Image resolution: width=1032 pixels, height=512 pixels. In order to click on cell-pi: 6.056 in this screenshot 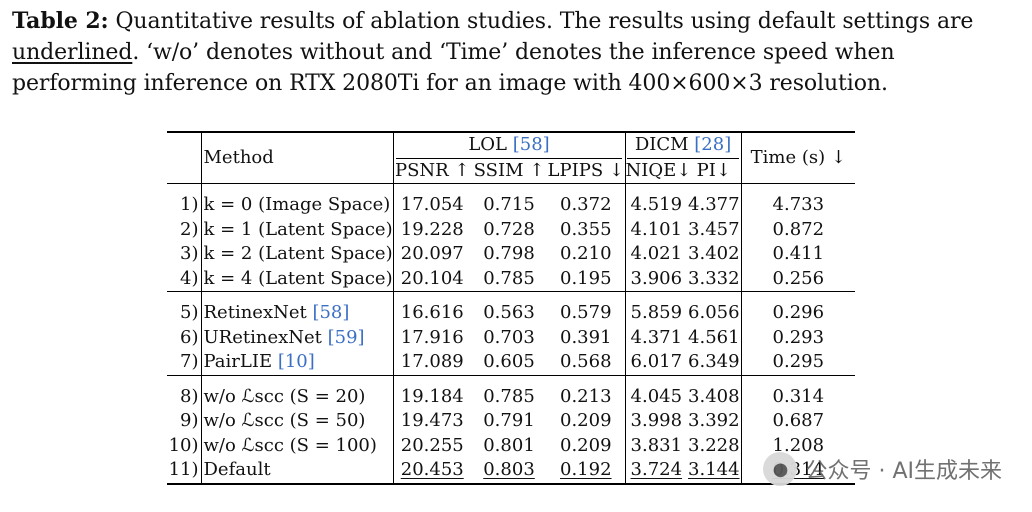, I will do `click(714, 313)`.